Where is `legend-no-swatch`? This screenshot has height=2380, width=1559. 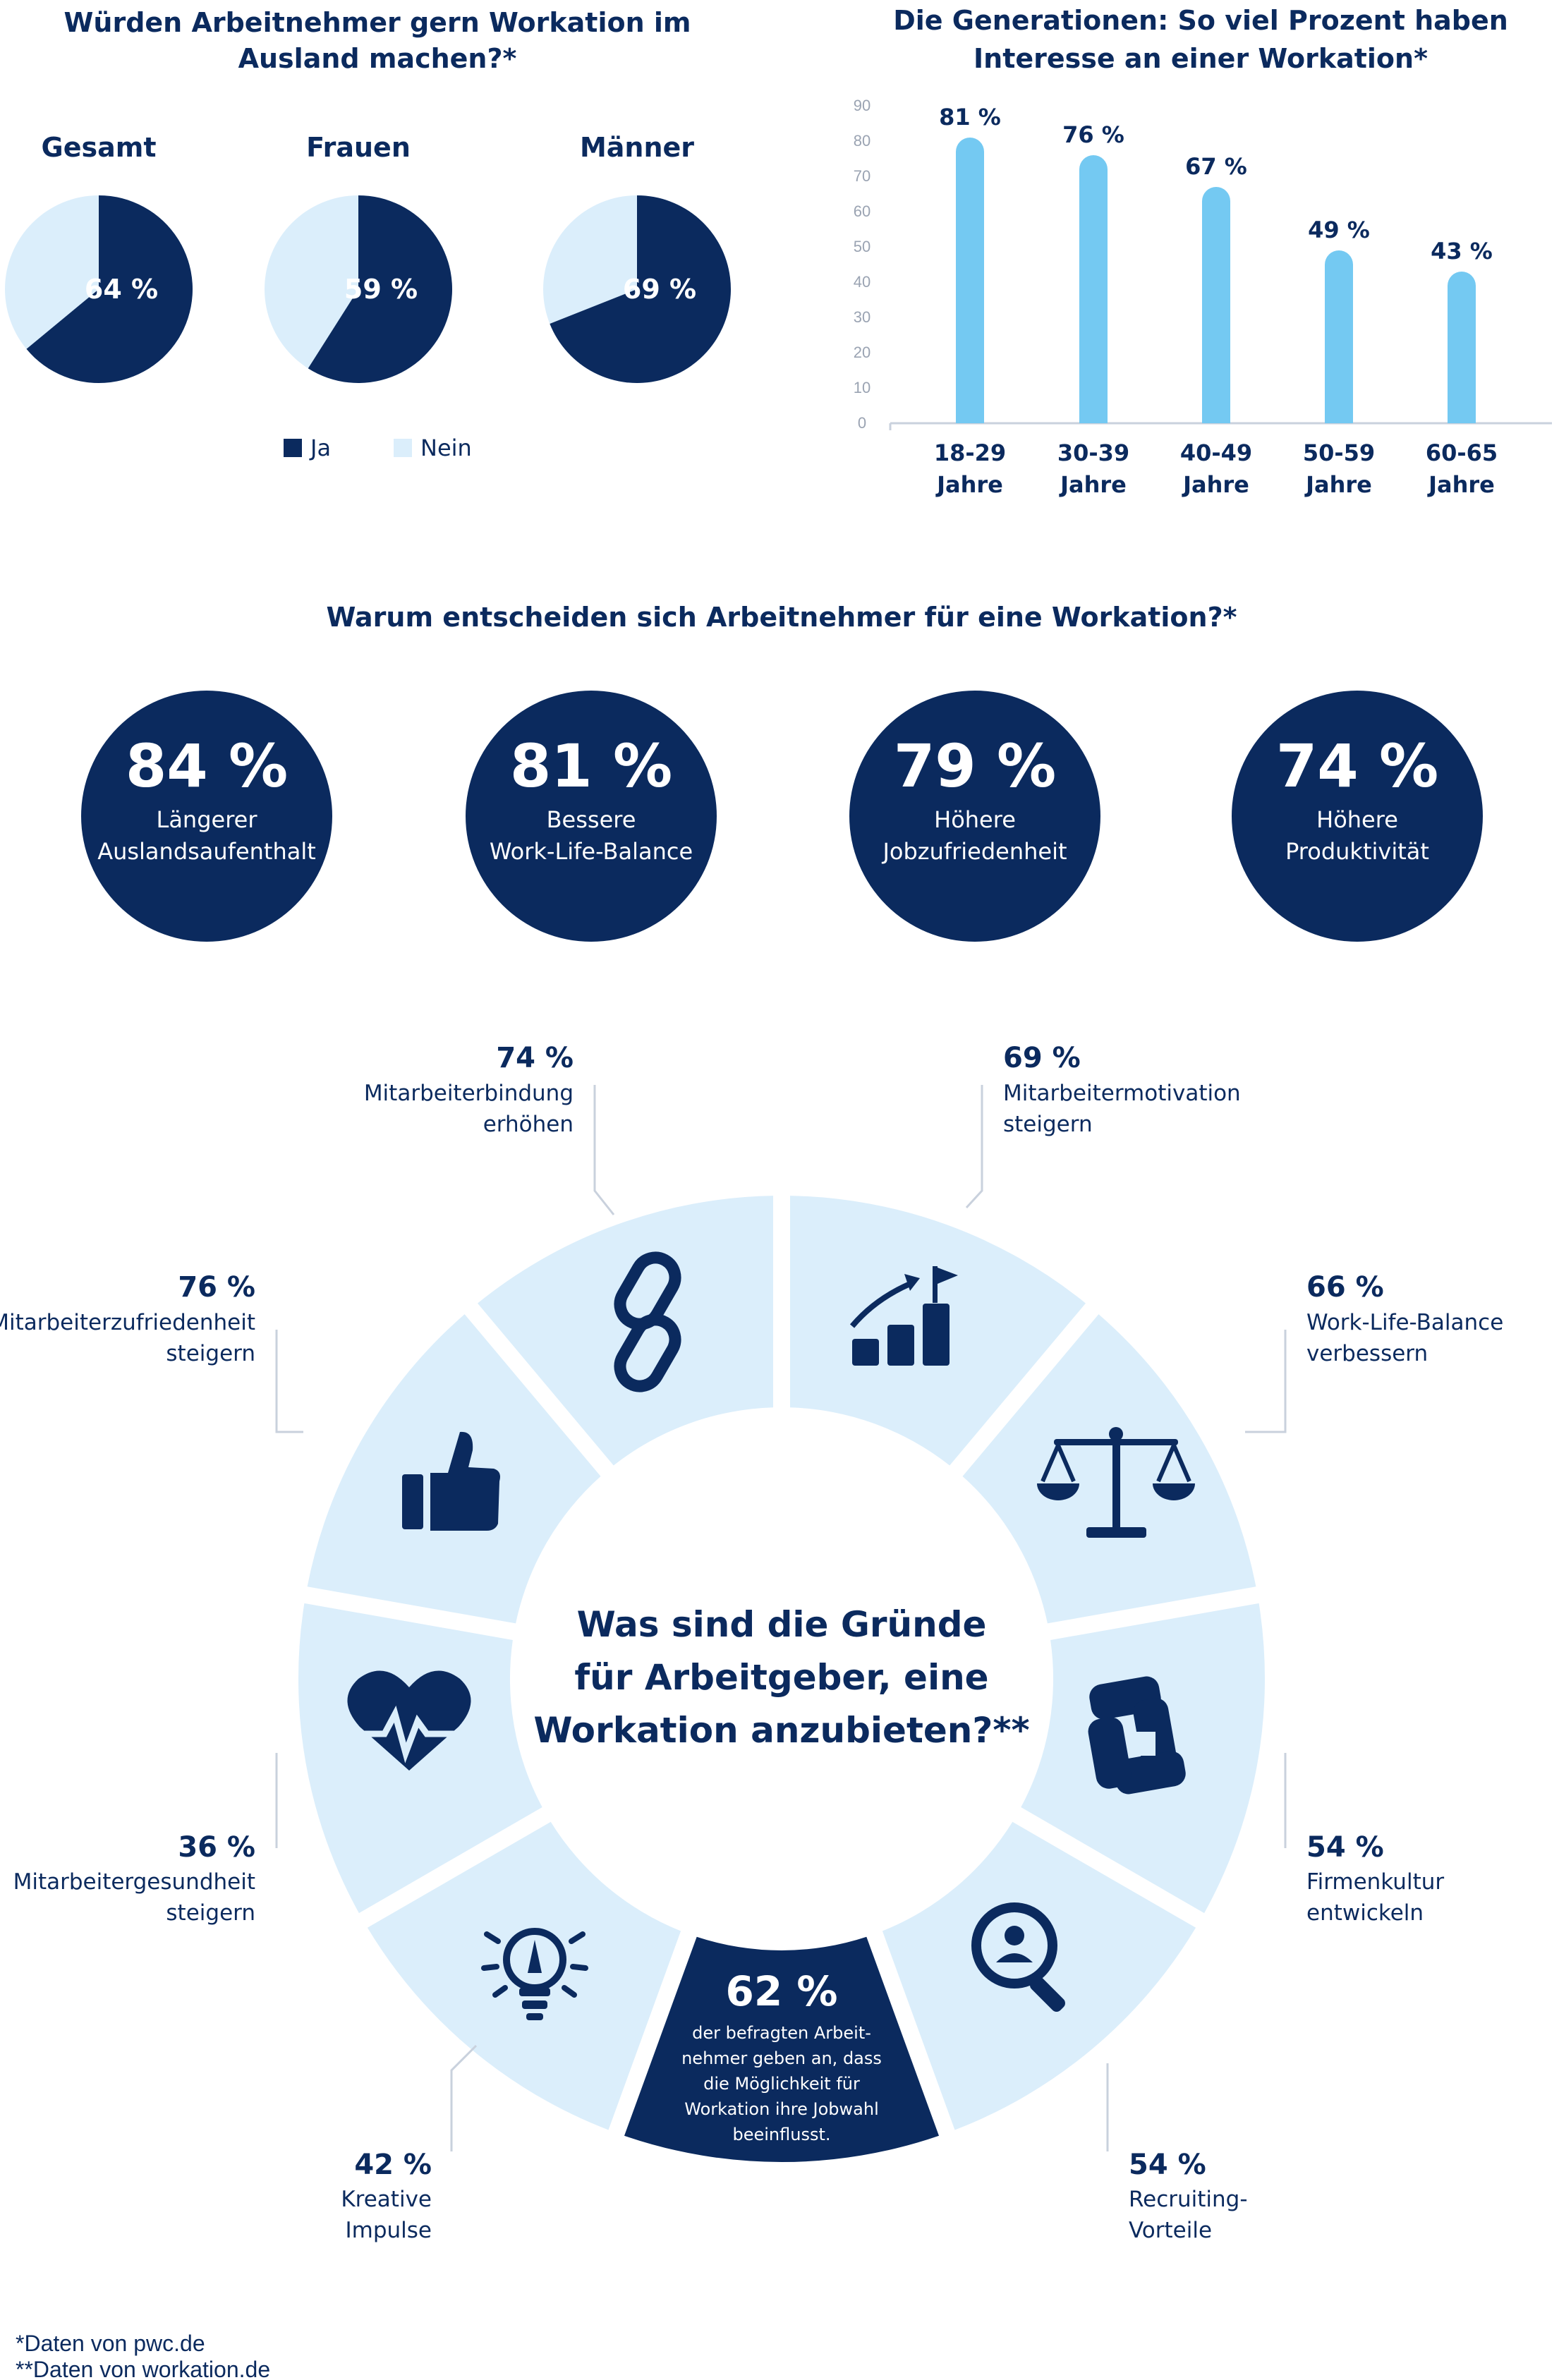 legend-no-swatch is located at coordinates (403, 448).